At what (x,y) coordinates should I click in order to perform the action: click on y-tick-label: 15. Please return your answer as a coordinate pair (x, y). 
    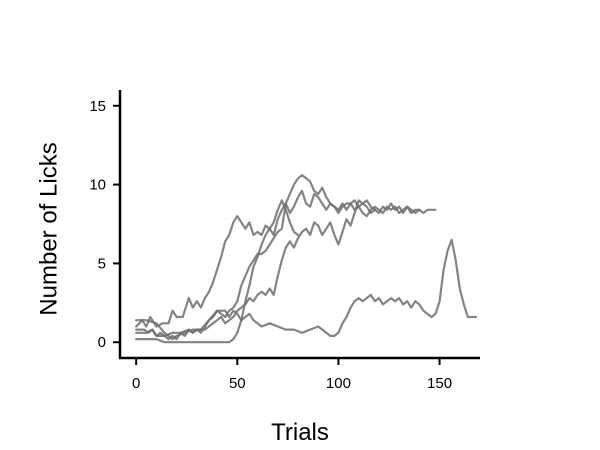
    Looking at the image, I should click on (97, 106).